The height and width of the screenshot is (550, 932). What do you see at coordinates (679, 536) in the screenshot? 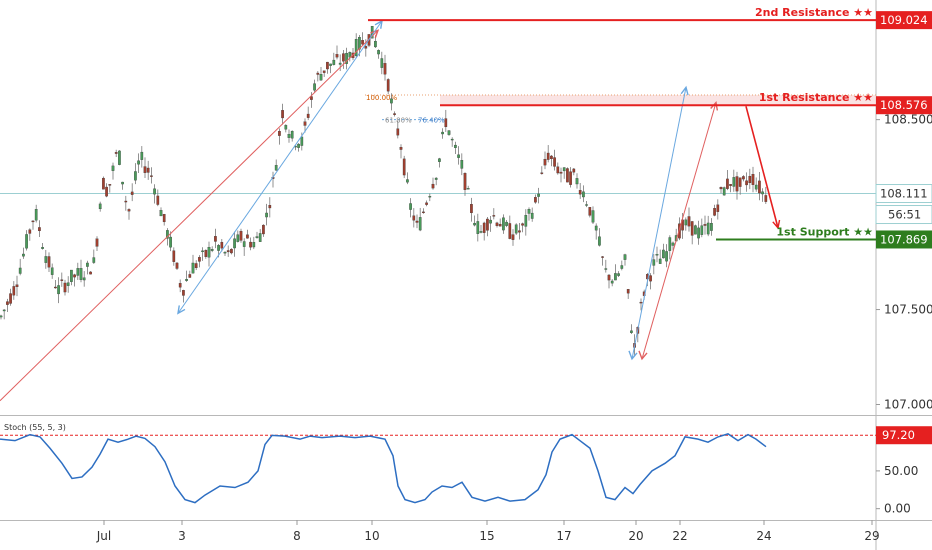
I see `time-tick-label: 22` at bounding box center [679, 536].